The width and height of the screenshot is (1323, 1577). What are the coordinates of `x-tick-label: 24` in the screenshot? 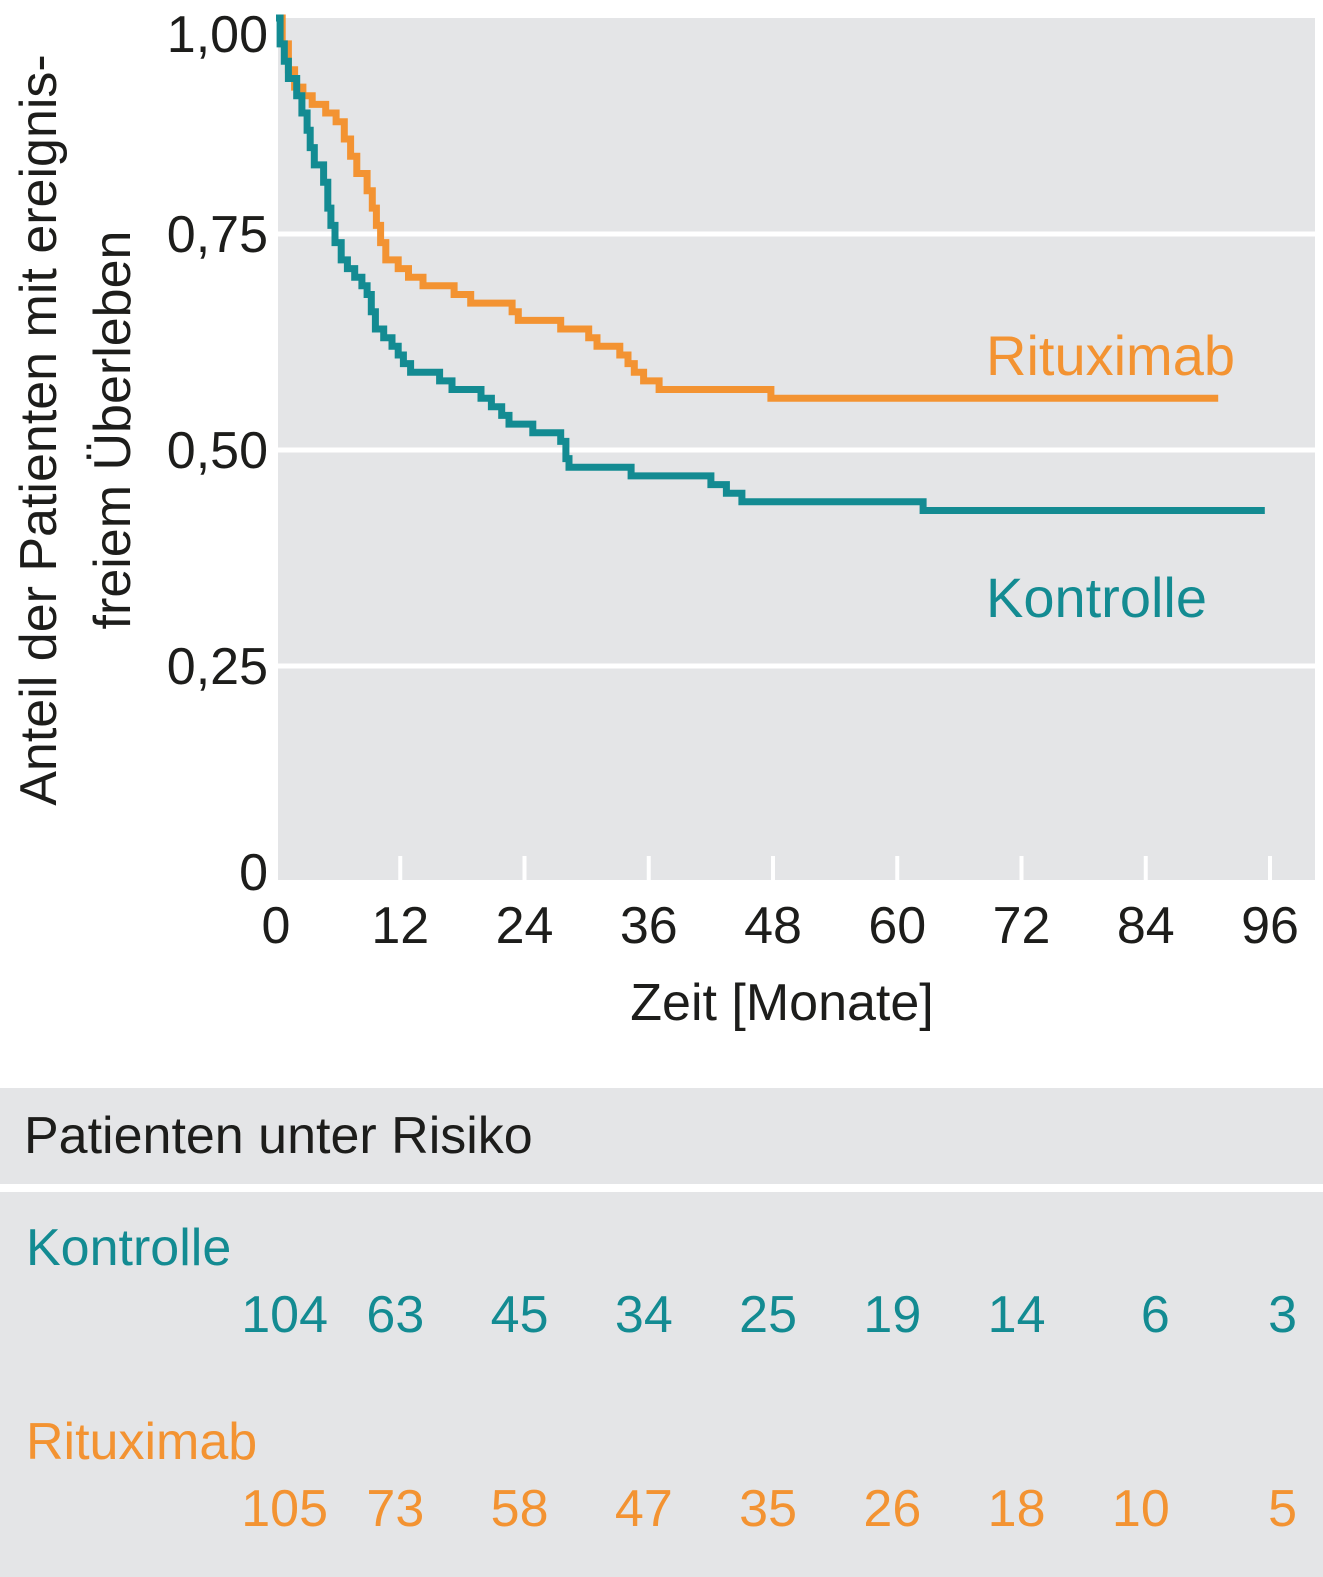 It's located at (525, 926).